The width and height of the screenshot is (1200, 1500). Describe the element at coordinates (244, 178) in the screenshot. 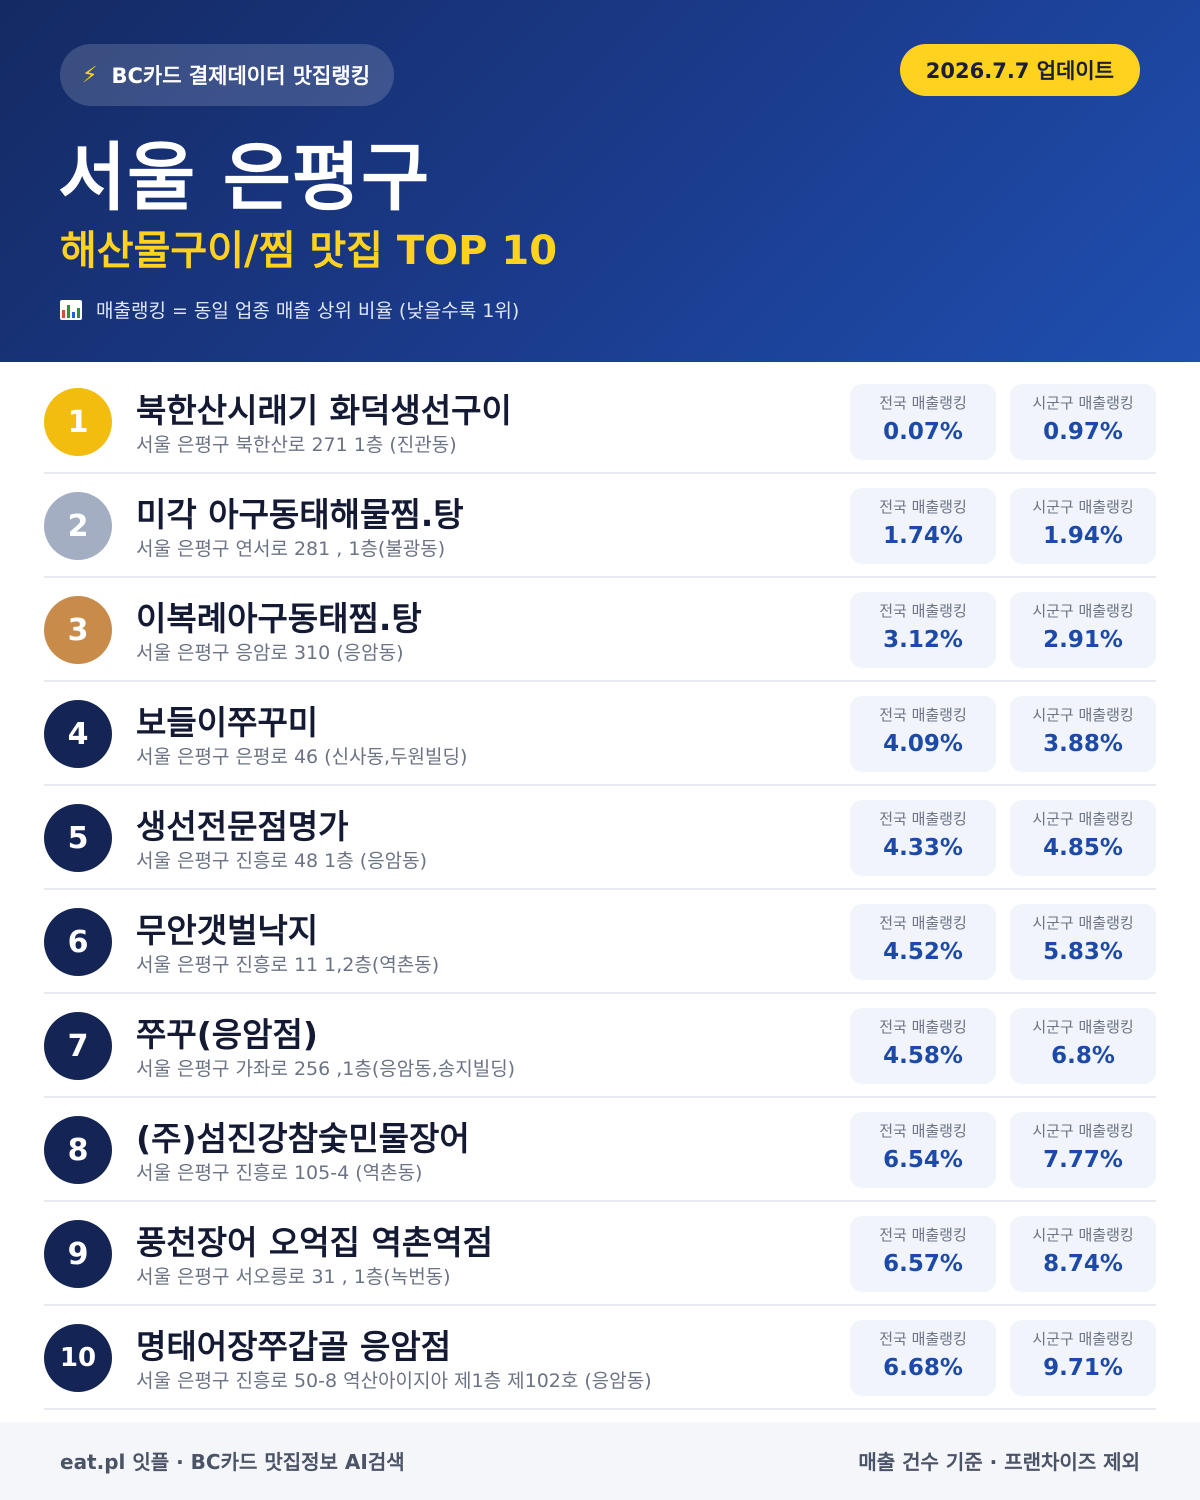

I see `page-title: 서울 은평구` at that location.